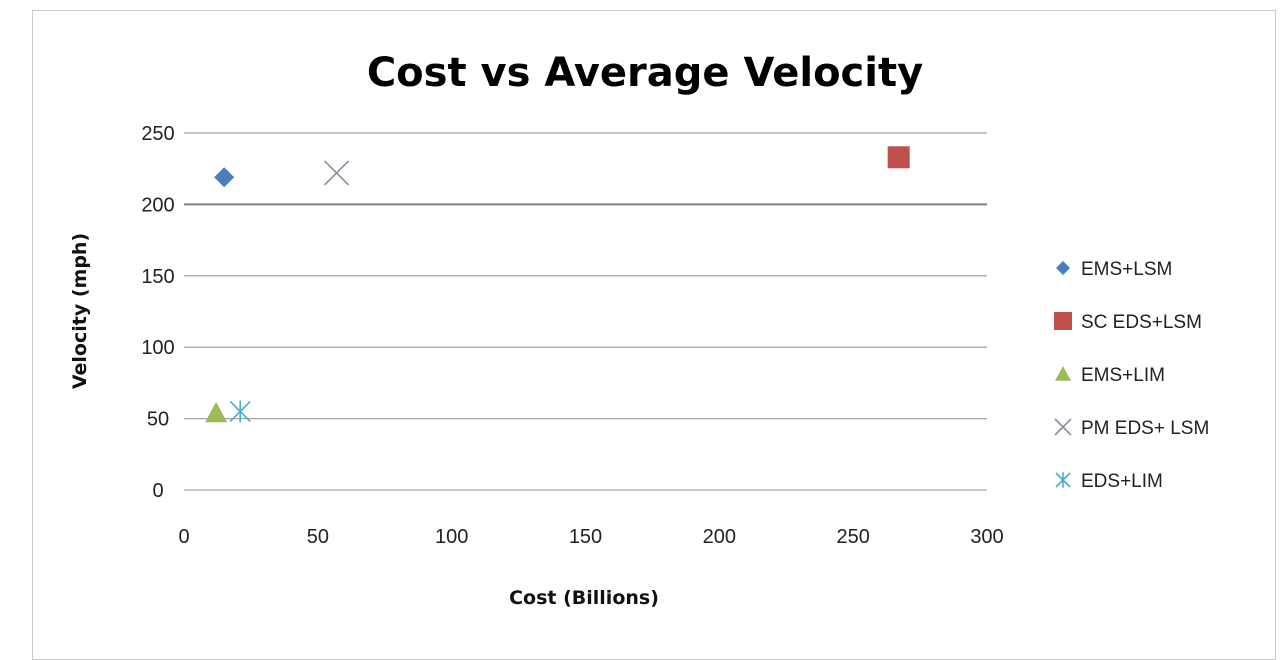 The image size is (1287, 660). I want to click on legend-label: EMS+LSM, so click(1126, 269).